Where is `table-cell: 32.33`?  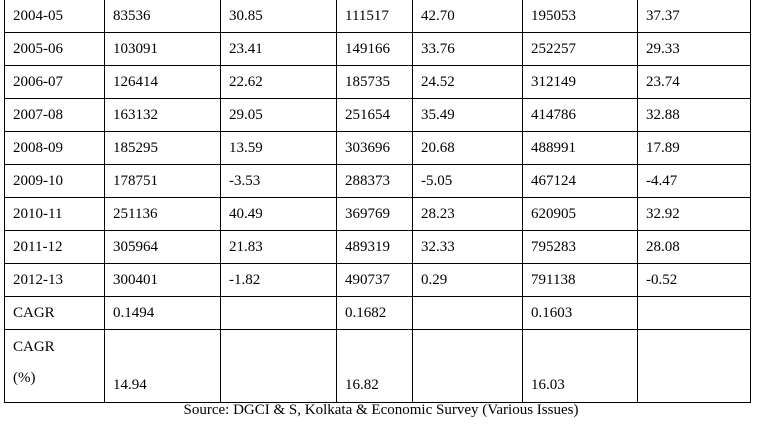
table-cell: 32.33 is located at coordinates (467, 247).